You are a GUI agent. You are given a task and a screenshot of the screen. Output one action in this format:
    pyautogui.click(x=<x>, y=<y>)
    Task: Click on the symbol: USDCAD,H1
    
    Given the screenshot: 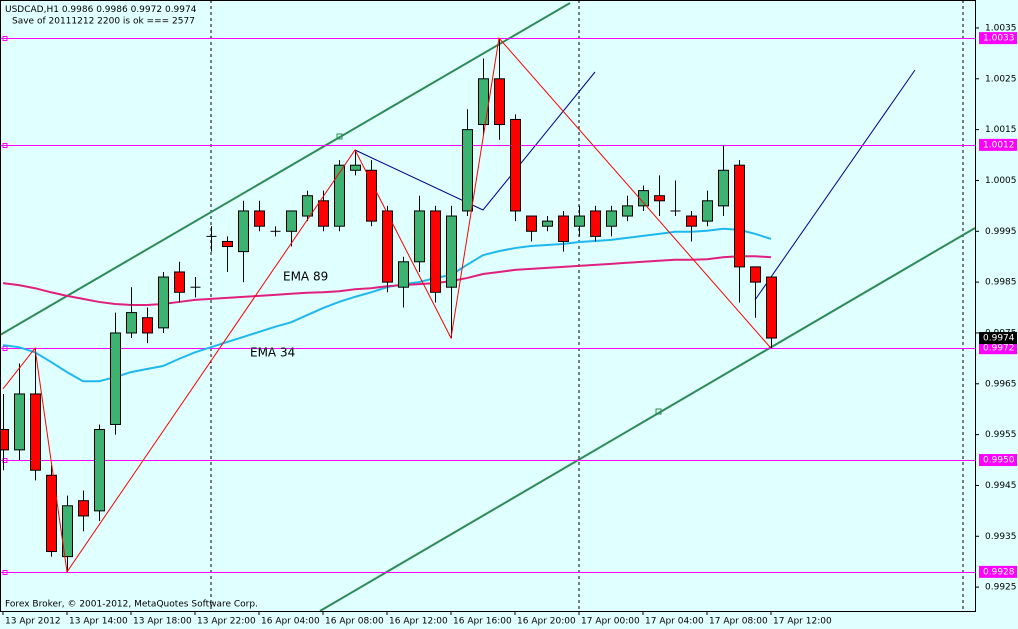 What is the action you would take?
    pyautogui.click(x=32, y=10)
    